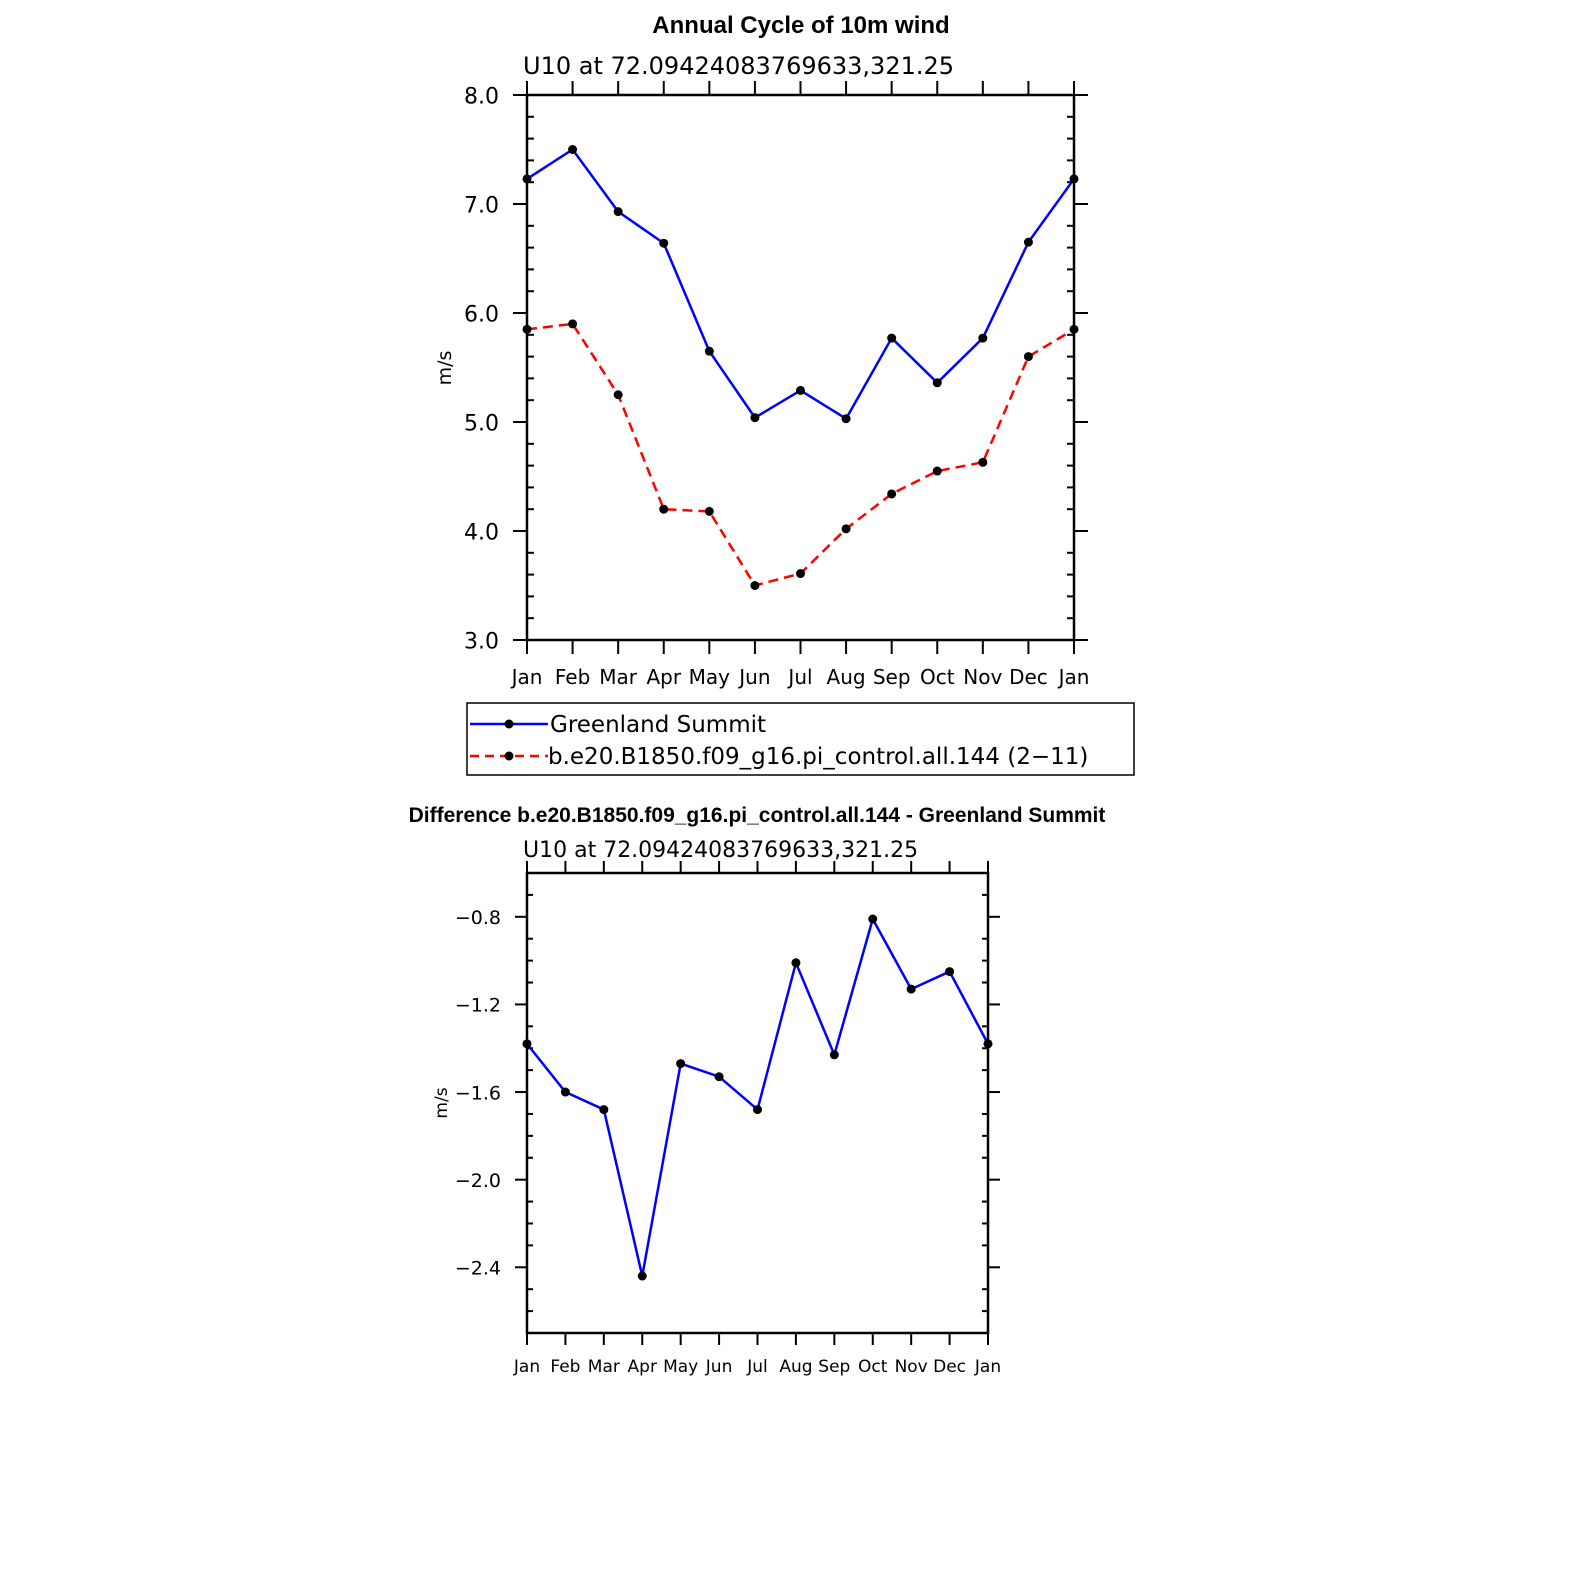  Describe the element at coordinates (478, 1181) in the screenshot. I see `y-tick-label: −2.0` at that location.